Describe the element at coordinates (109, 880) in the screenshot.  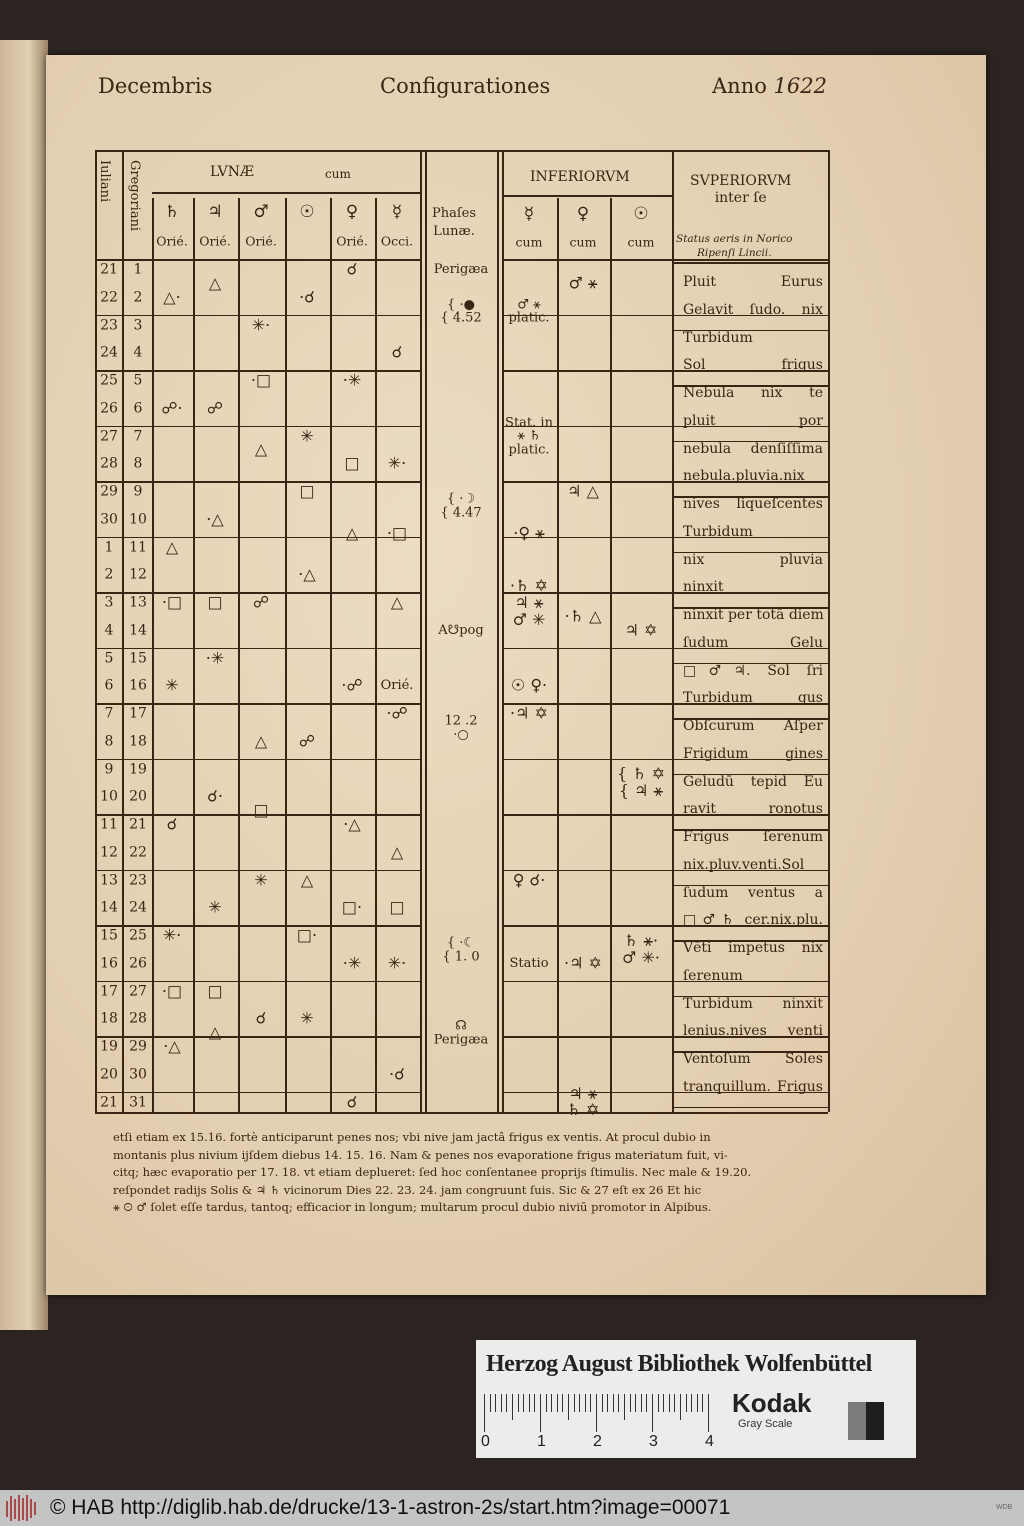
I see `julian-day: 13` at that location.